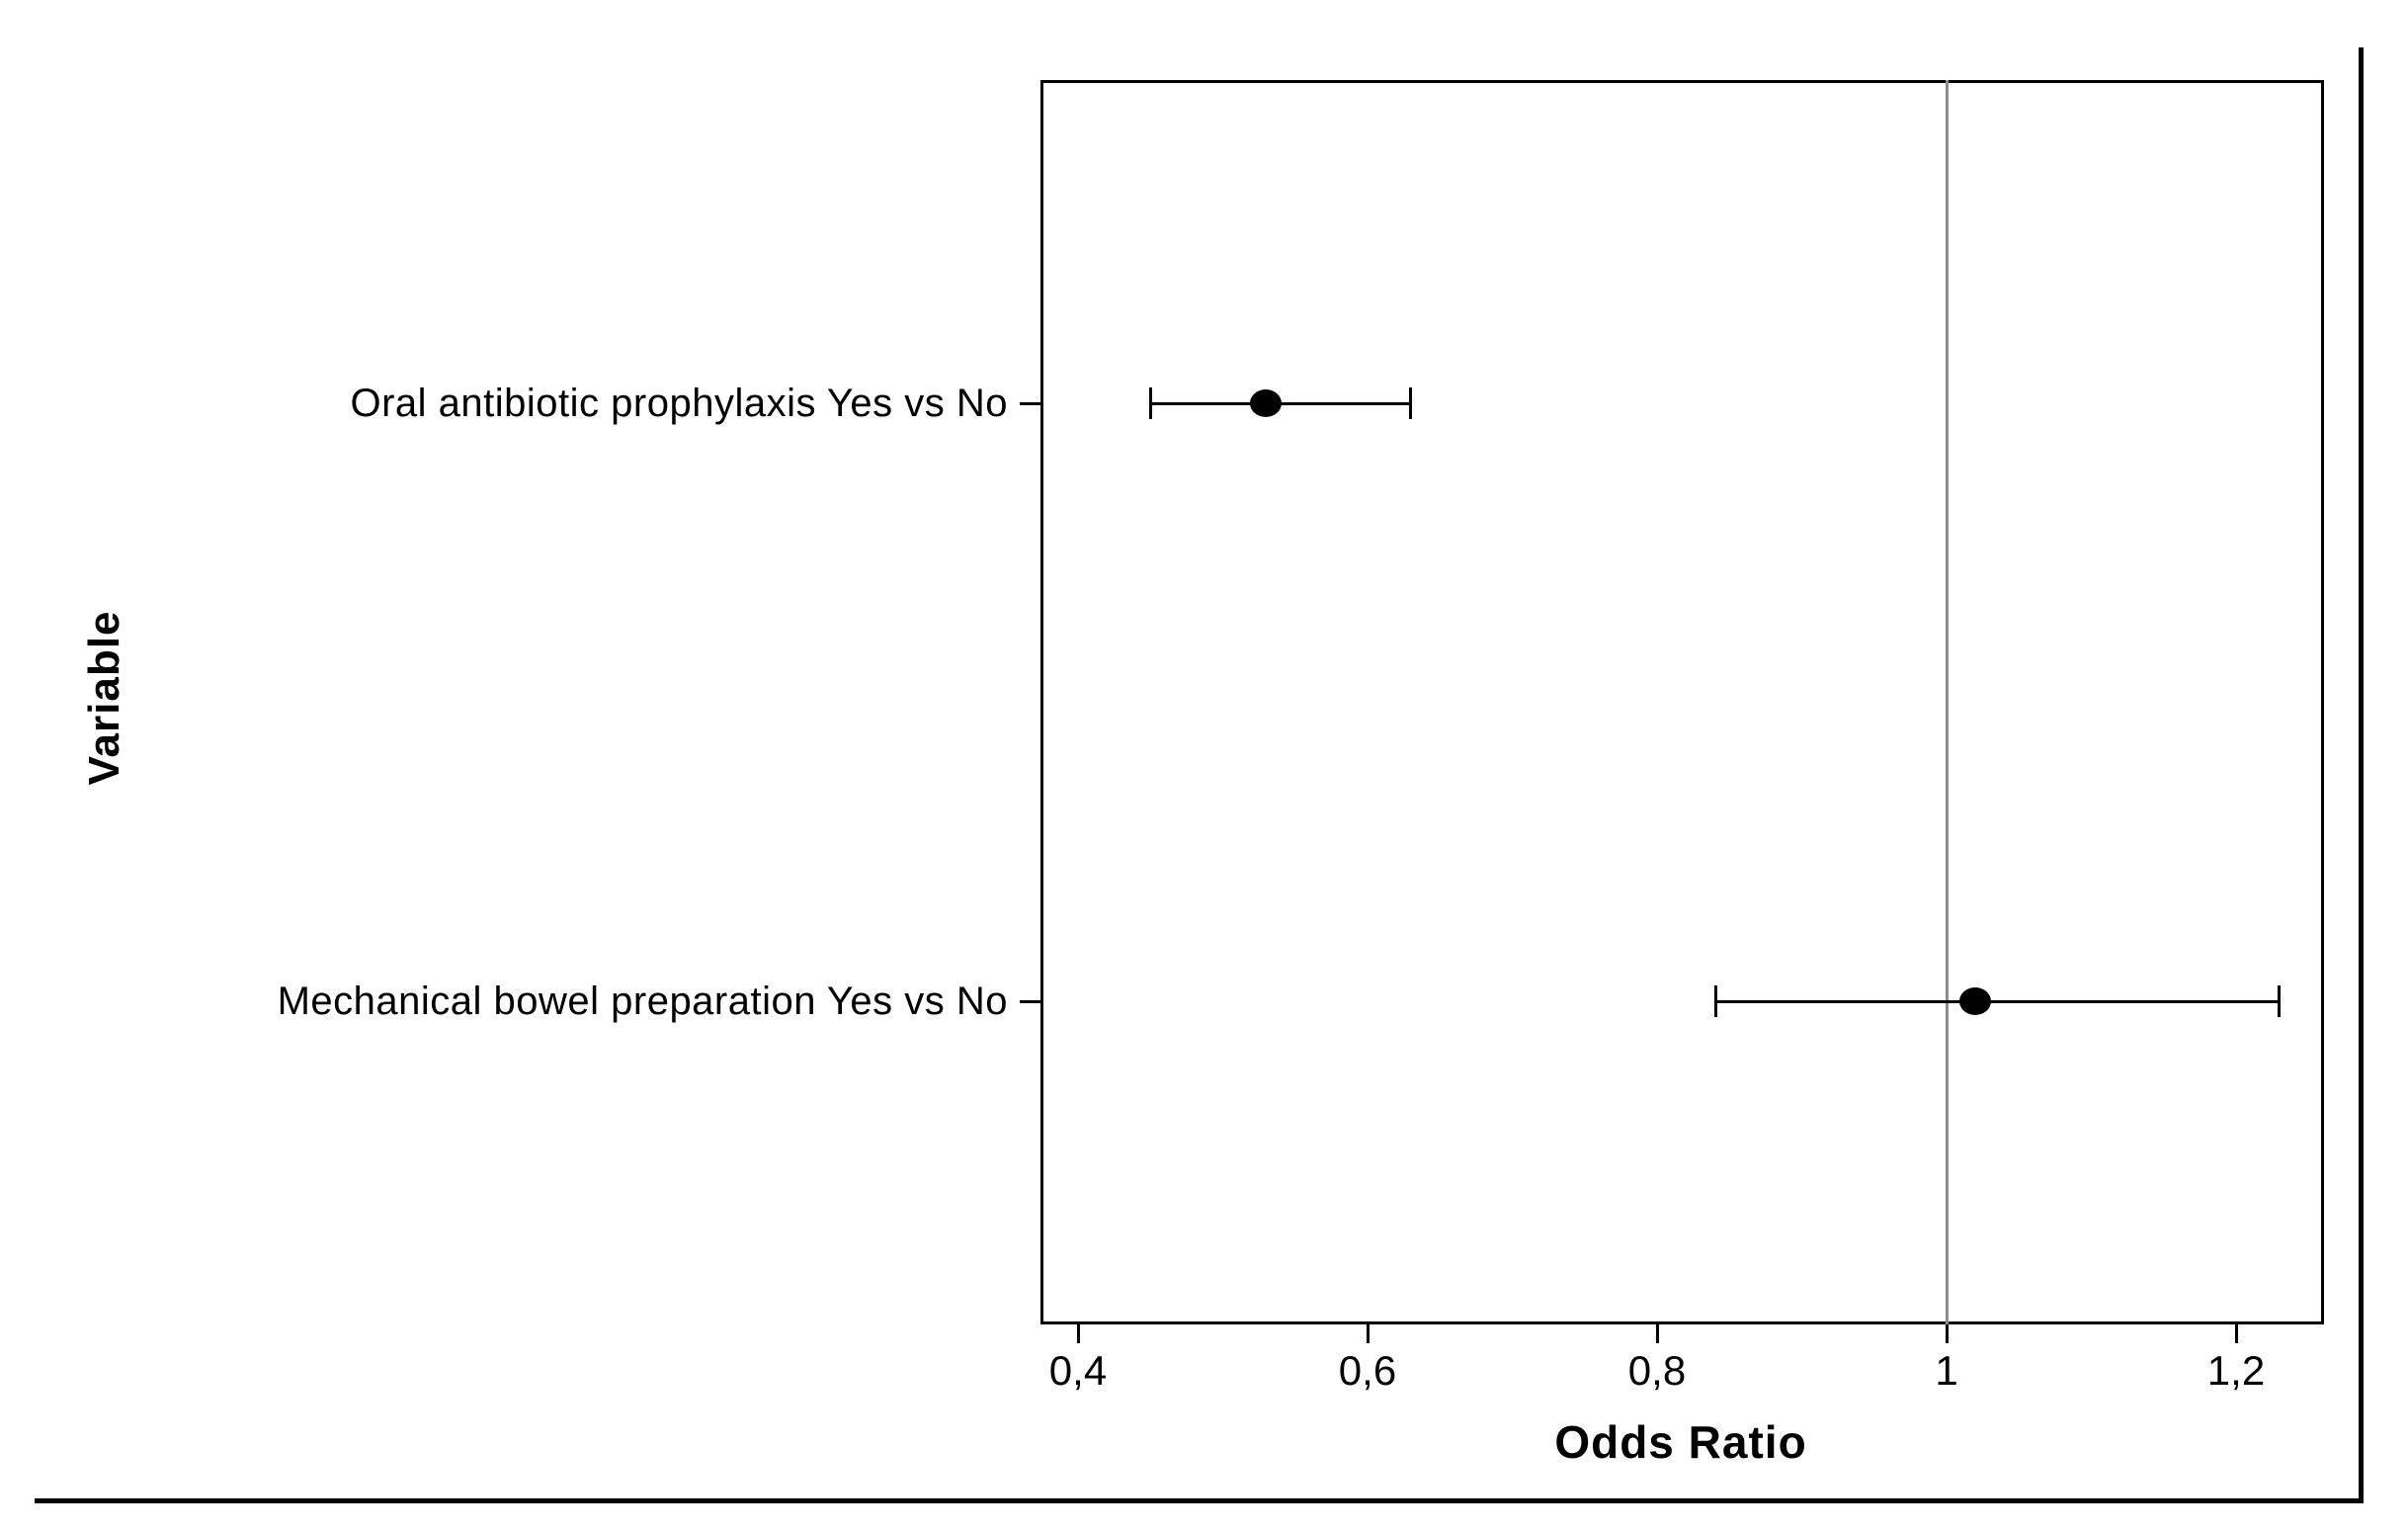  What do you see at coordinates (642, 1001) in the screenshot?
I see `row-label: Mechanical bowel preparation Yes vs No` at bounding box center [642, 1001].